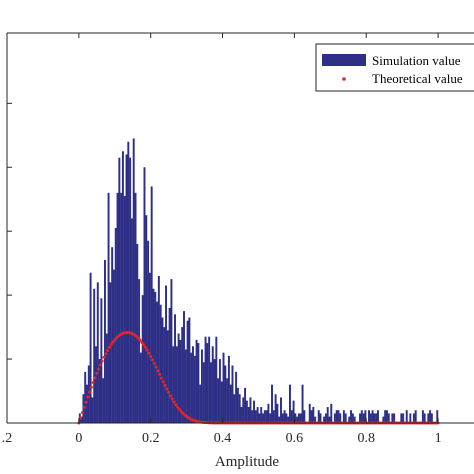  What do you see at coordinates (438, 438) in the screenshot?
I see `x-tick-label: 1` at bounding box center [438, 438].